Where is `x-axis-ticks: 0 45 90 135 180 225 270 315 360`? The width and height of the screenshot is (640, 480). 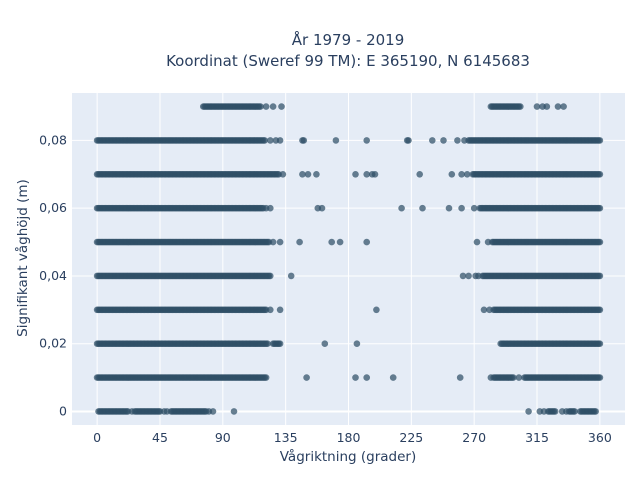
x-axis-ticks: 0 45 90 135 180 225 270 315 360 is located at coordinates (352, 437).